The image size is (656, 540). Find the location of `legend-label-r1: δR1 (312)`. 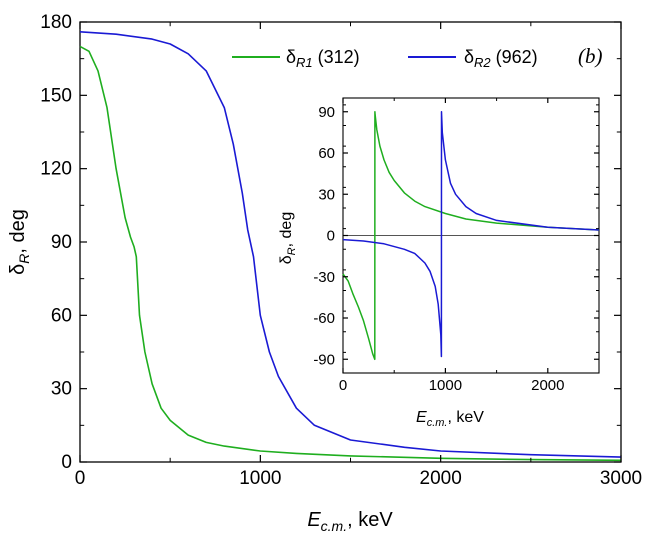

legend-label-r1: δR1 (312) is located at coordinates (323, 58).